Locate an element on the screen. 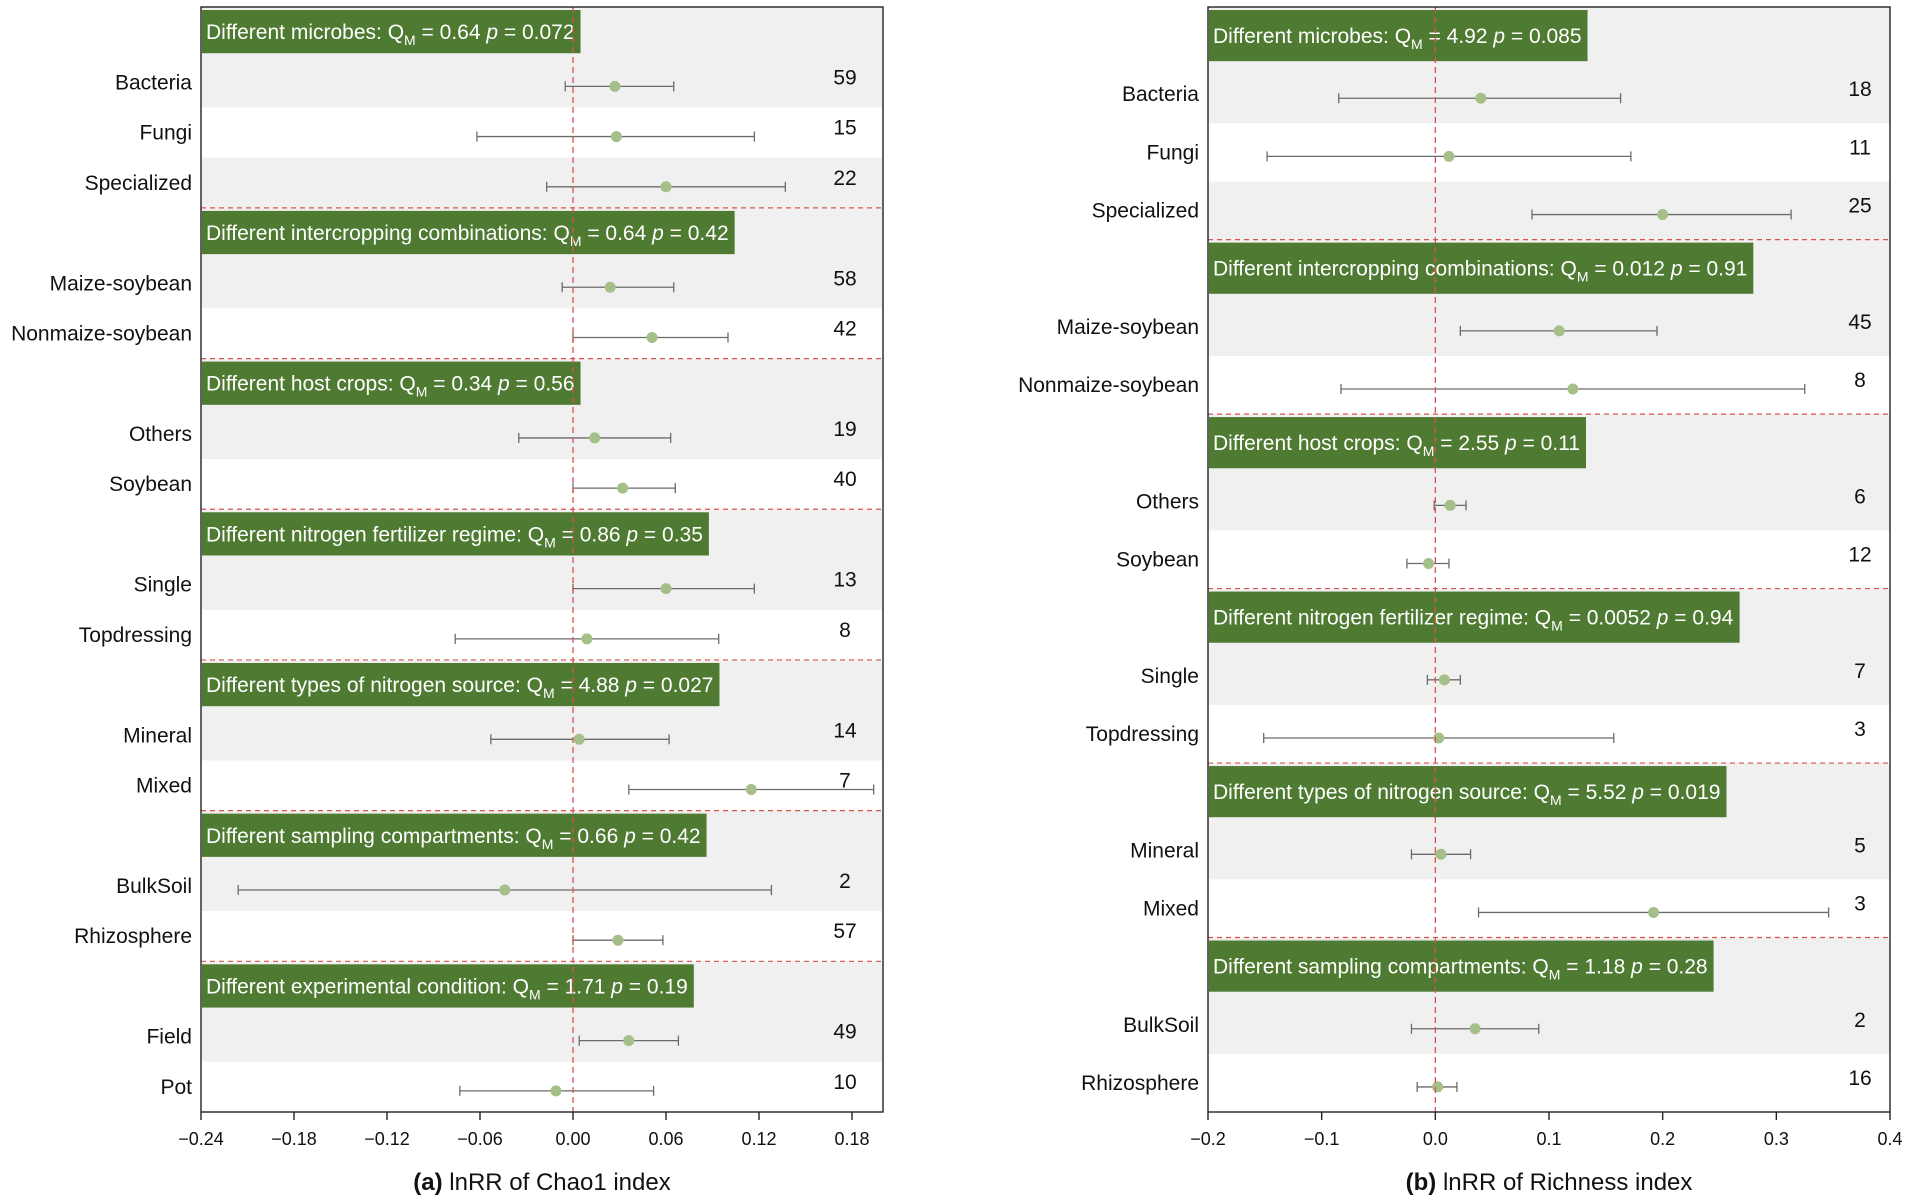  group-title: Different sampling compartments: is located at coordinates (1372, 967).